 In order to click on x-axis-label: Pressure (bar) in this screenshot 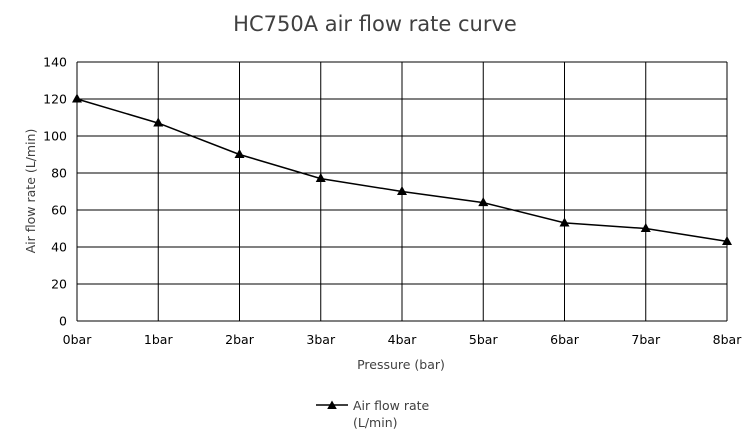, I will do `click(401, 364)`.